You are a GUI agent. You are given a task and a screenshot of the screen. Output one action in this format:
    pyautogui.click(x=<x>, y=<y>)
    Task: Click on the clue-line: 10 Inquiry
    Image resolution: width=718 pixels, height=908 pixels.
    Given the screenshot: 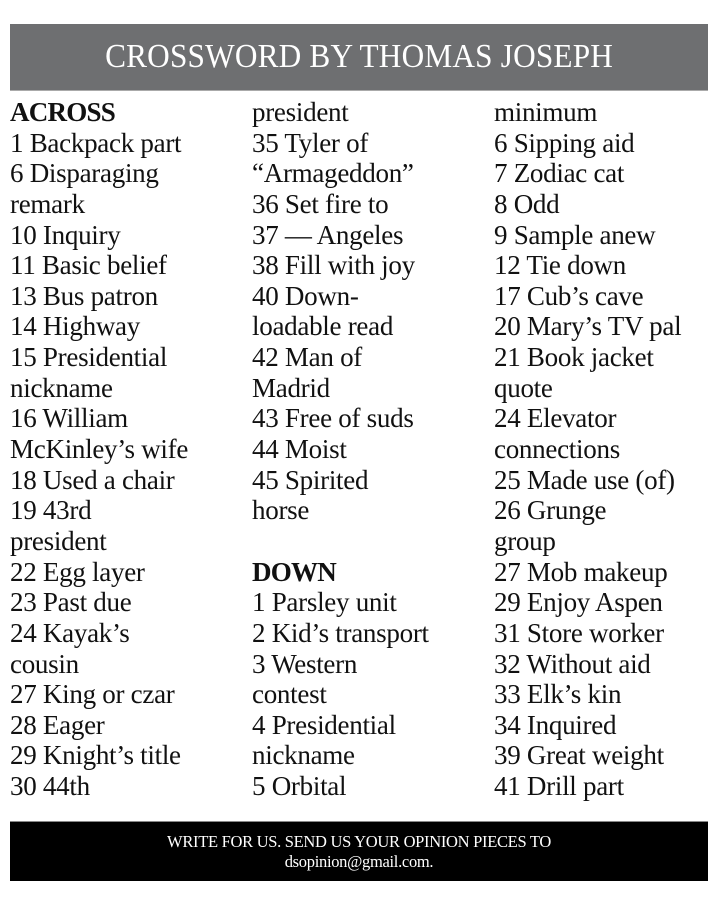 What is the action you would take?
    pyautogui.click(x=65, y=234)
    